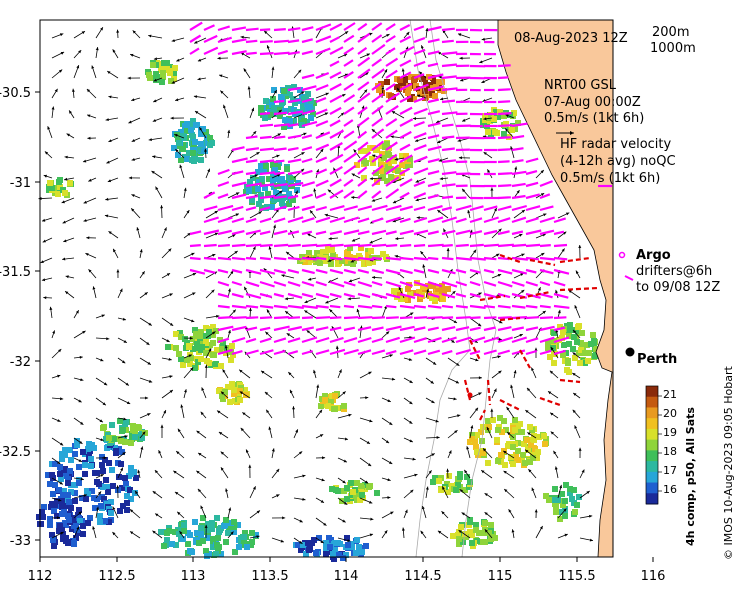 This screenshot has height=592, width=740. What do you see at coordinates (422, 576) in the screenshot?
I see `x-tick-label: 114.5` at bounding box center [422, 576].